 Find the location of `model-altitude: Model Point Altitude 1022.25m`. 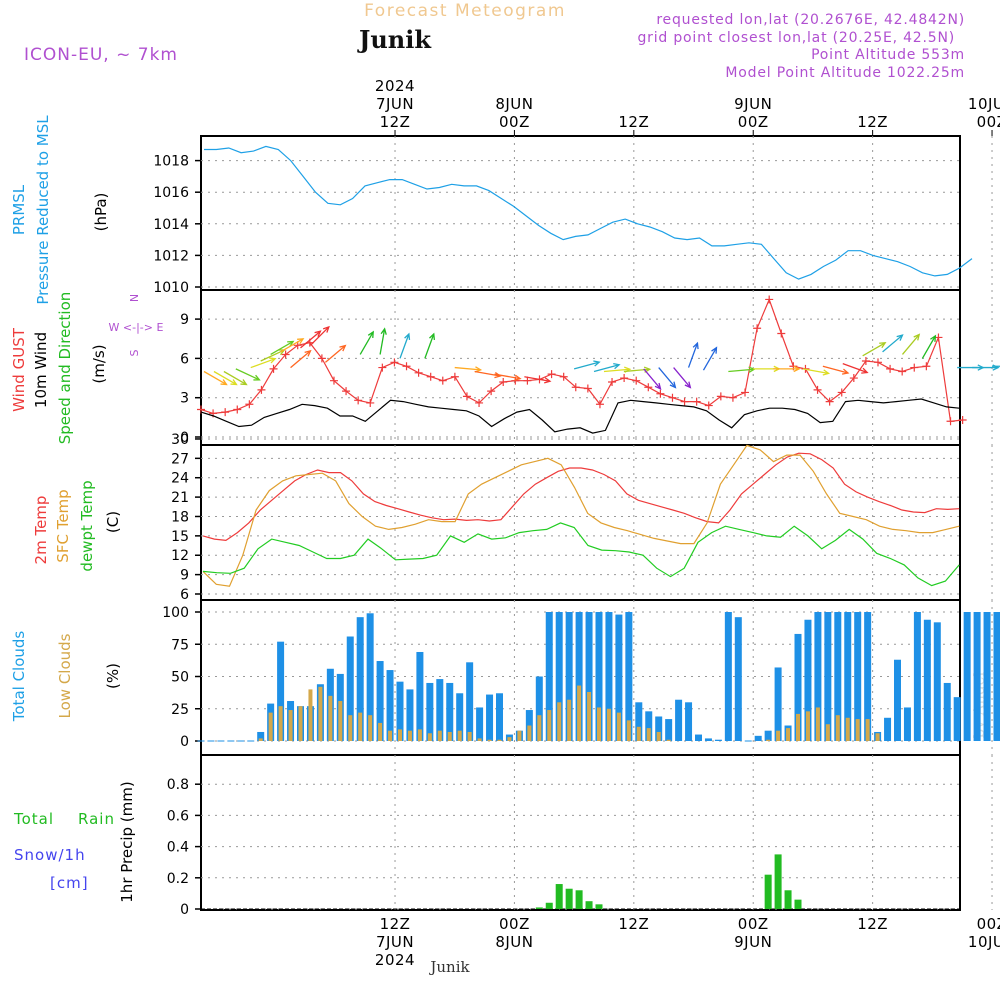

model-altitude: Model Point Altitude 1022.25m is located at coordinates (845, 73).